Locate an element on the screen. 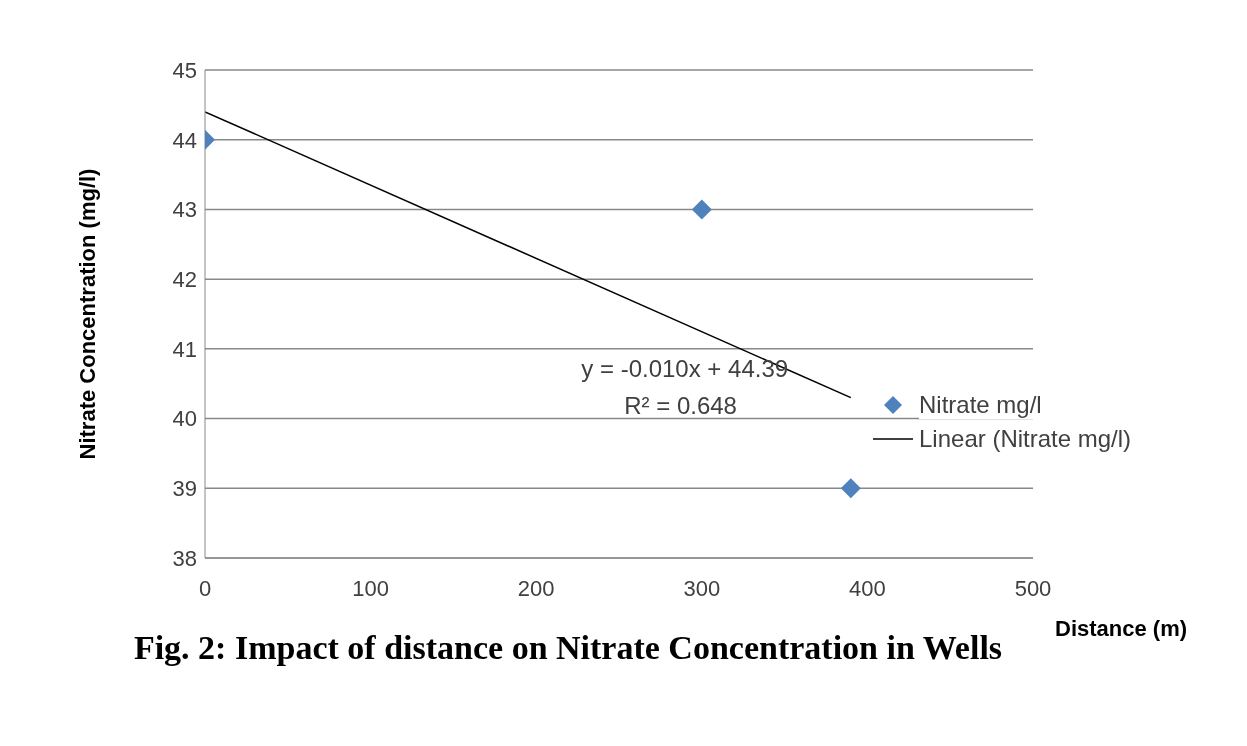  annotation: y = -0.010x + 44.39 is located at coordinates (685, 369).